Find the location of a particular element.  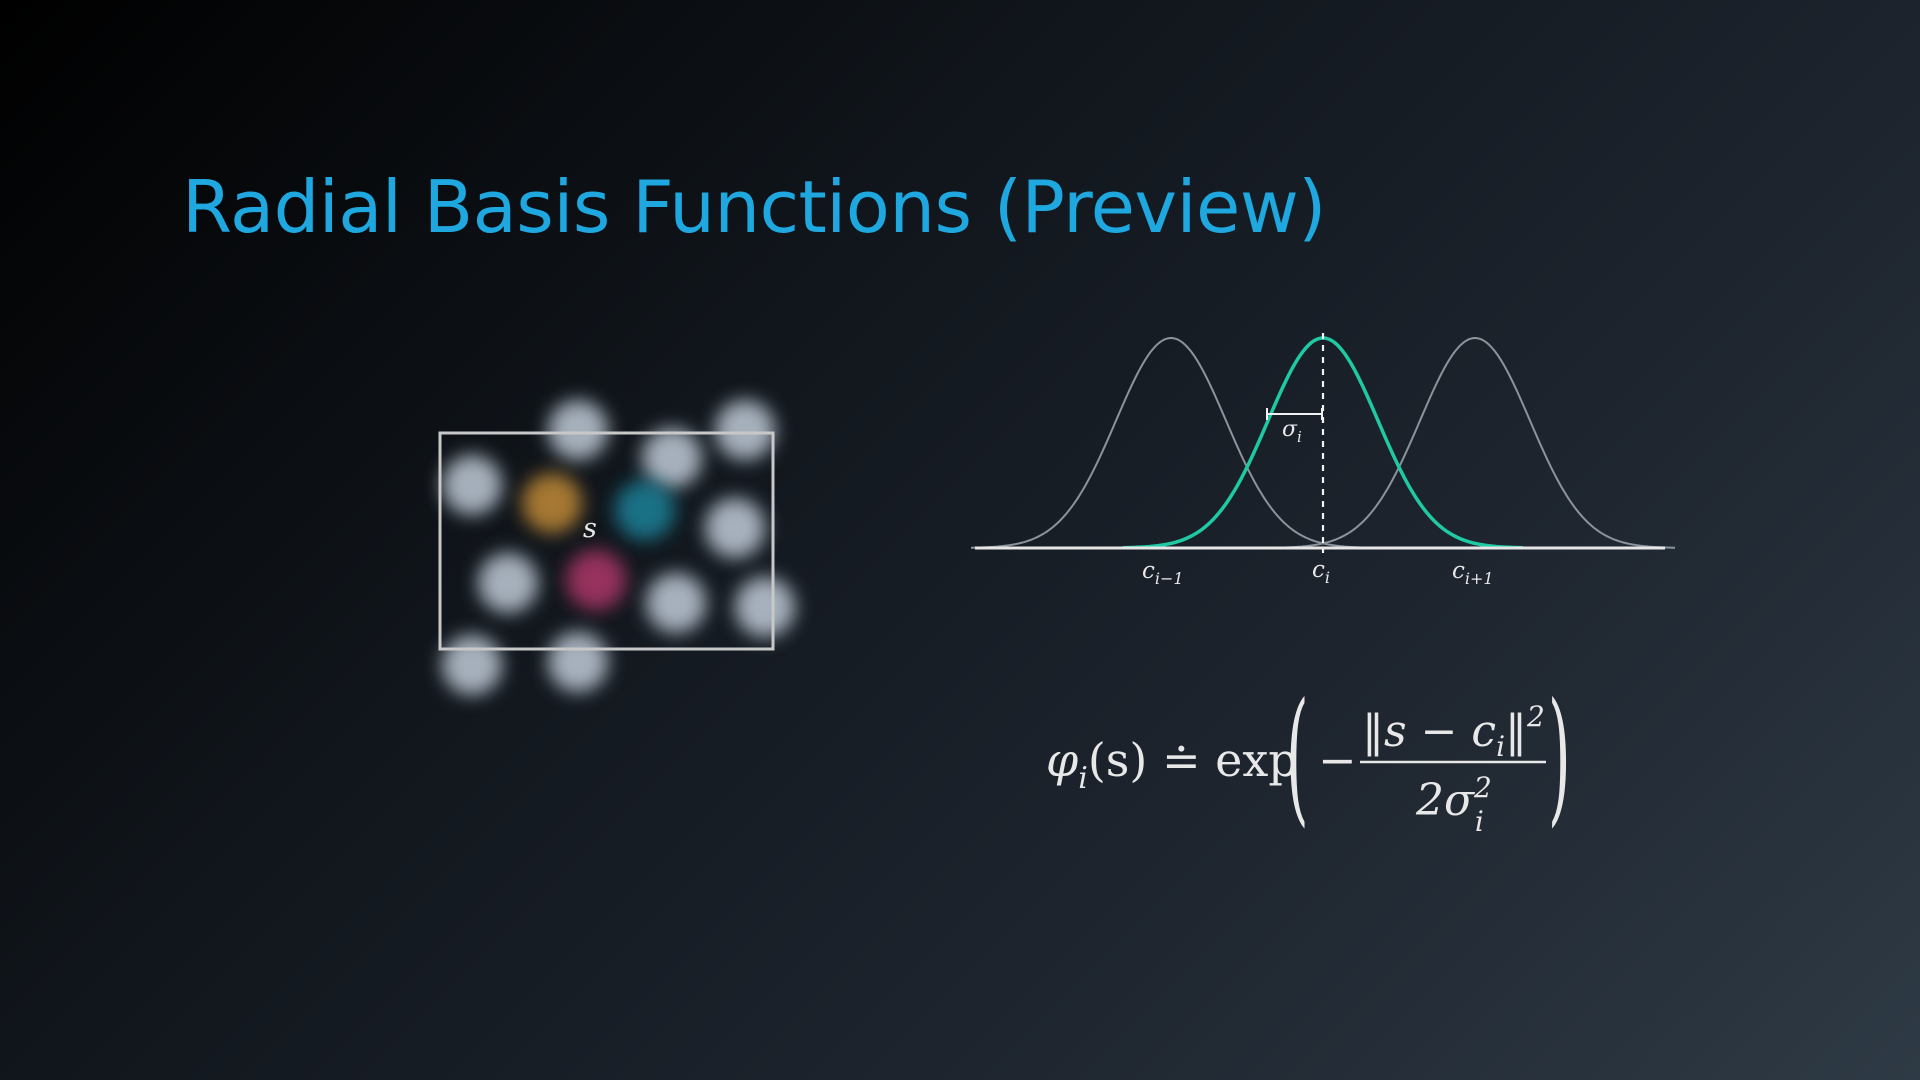

formula-denominator: 2σ2 i is located at coordinates (1453, 804).